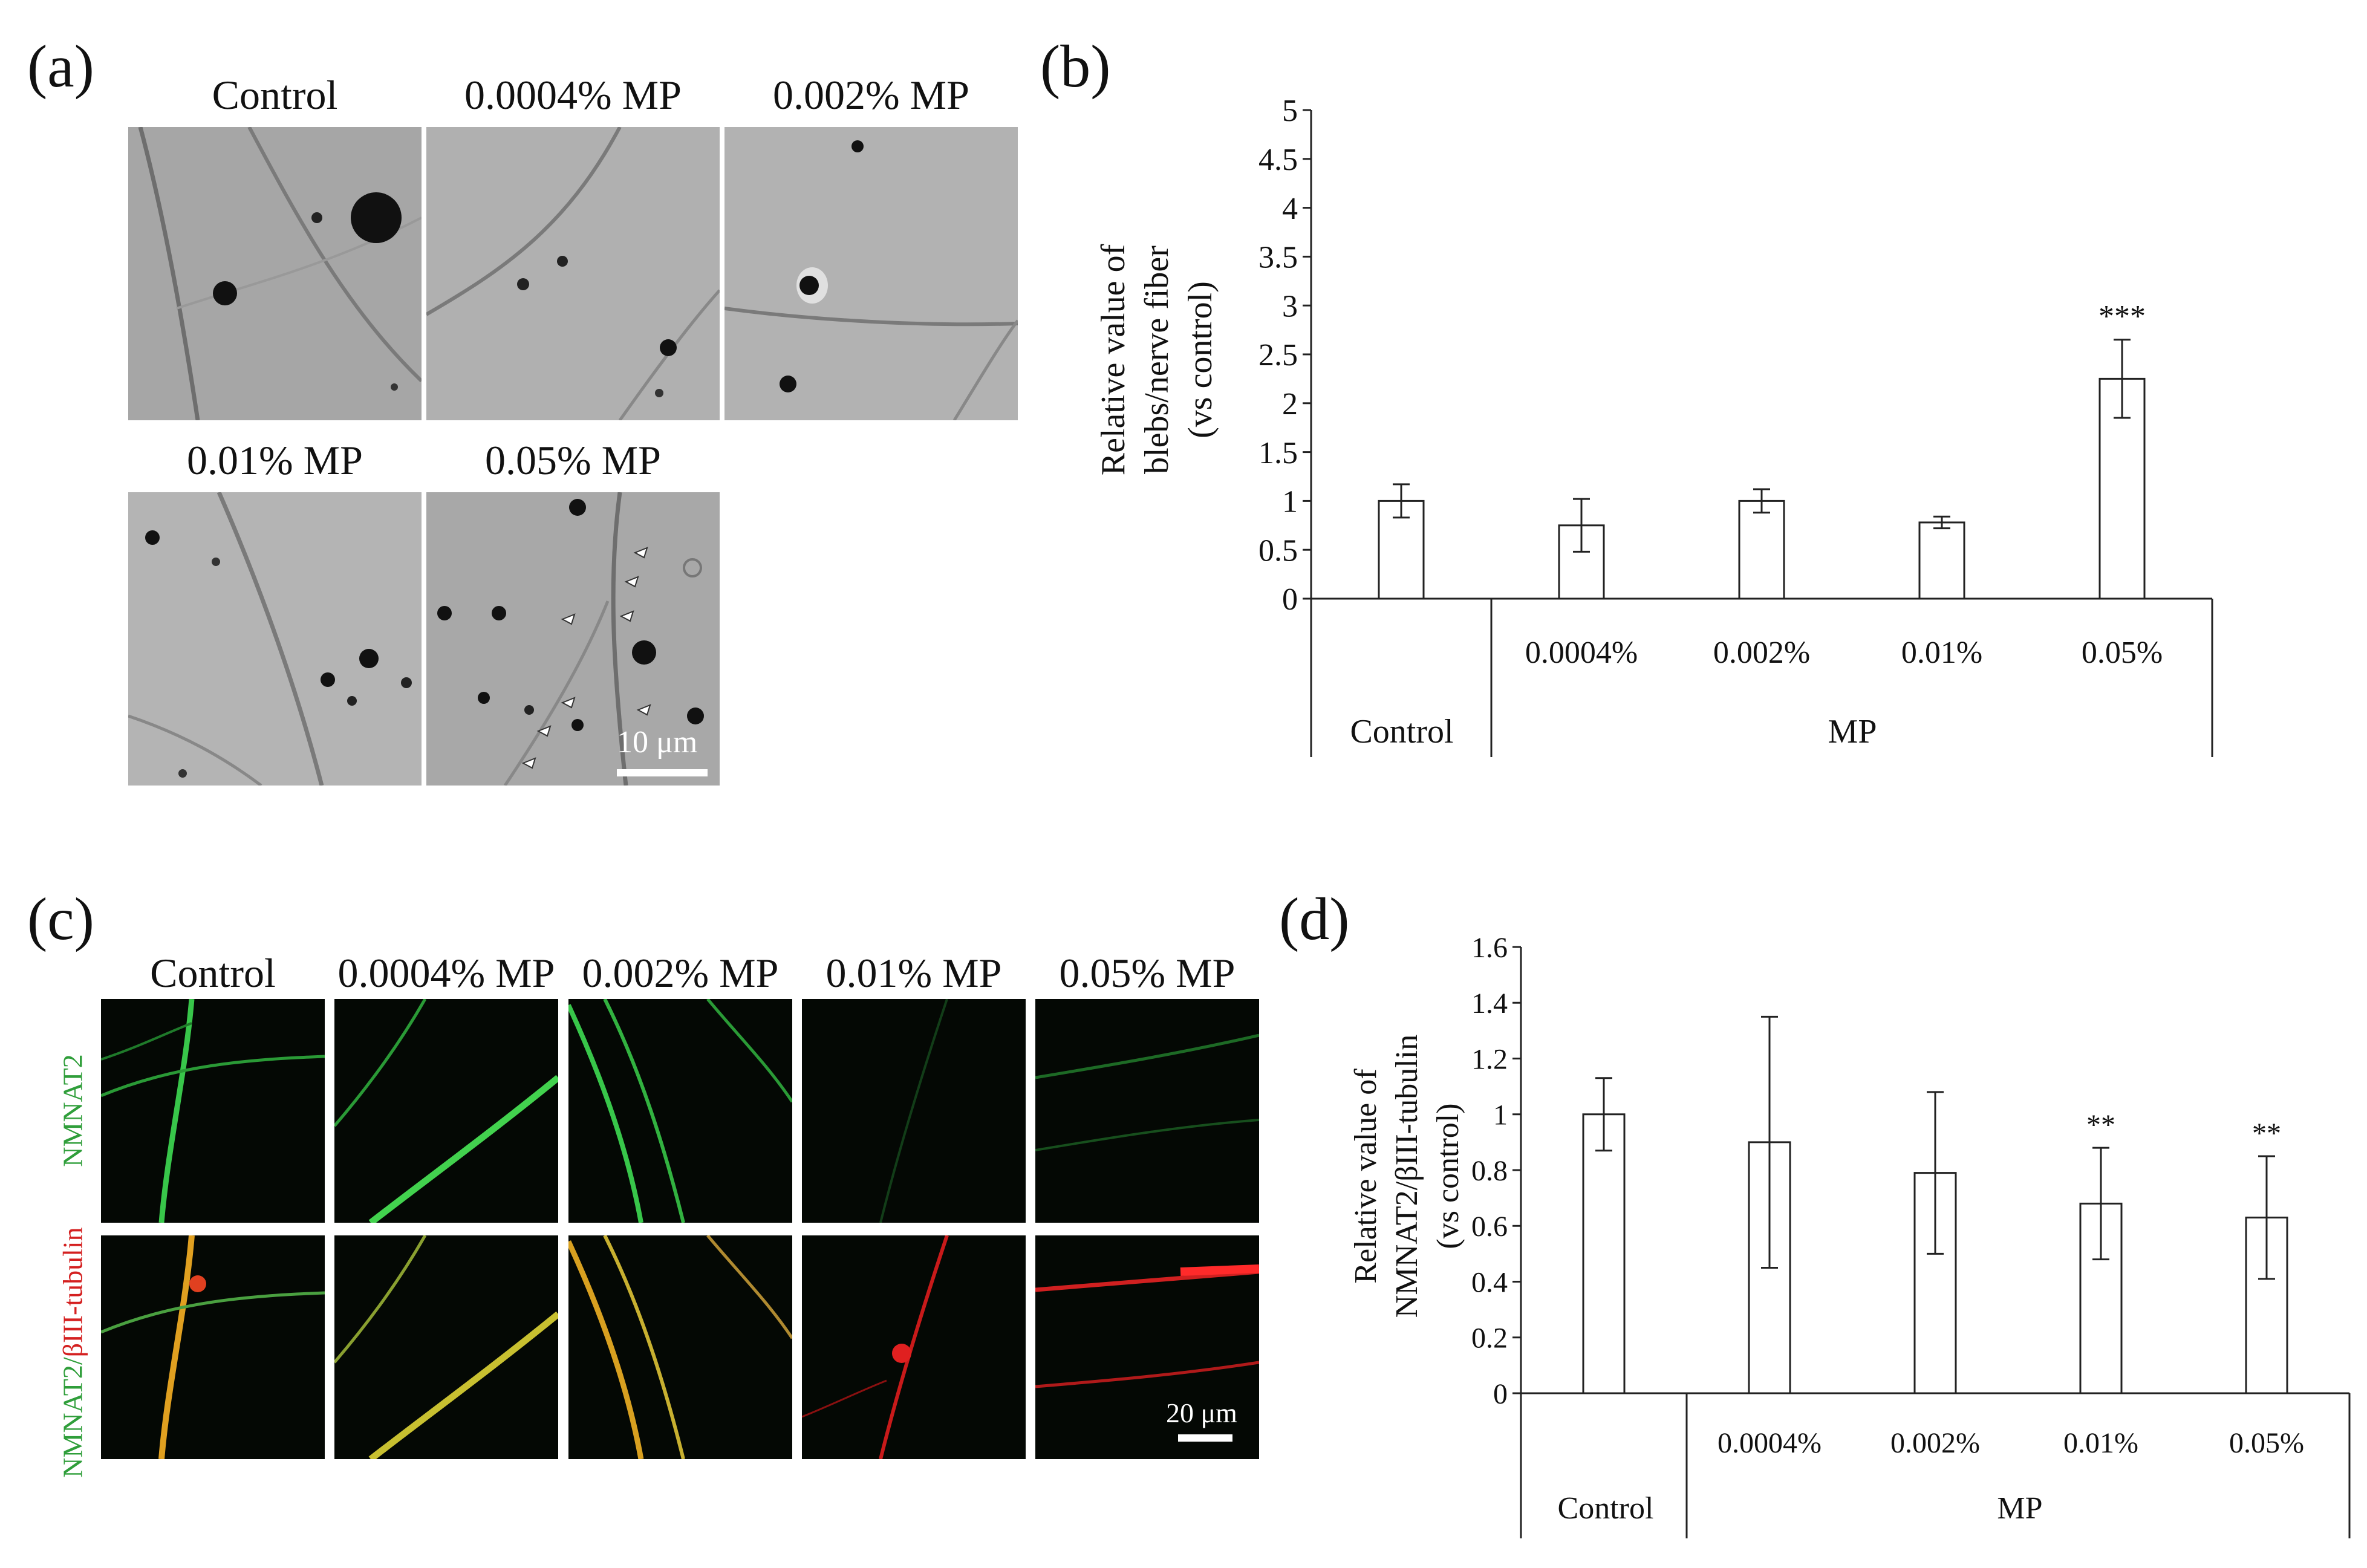 The height and width of the screenshot is (1568, 2367). What do you see at coordinates (1852, 731) in the screenshot?
I see `panel-b-group-mp: MP` at bounding box center [1852, 731].